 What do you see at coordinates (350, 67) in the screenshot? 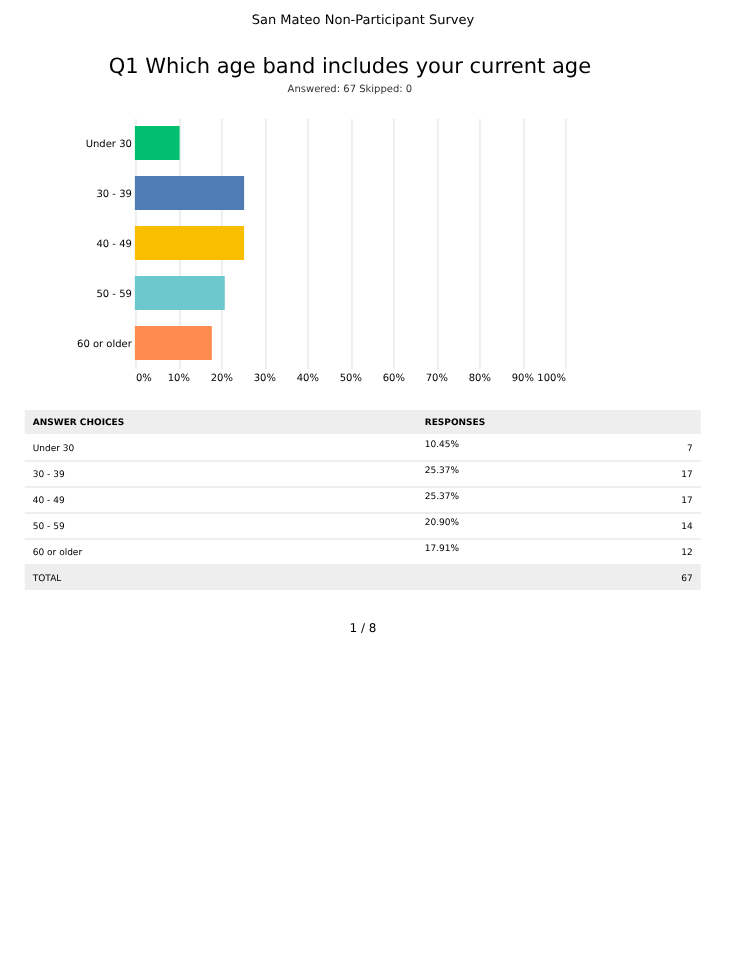
I see `chart-title: Q1 Which age band includes your current age` at bounding box center [350, 67].